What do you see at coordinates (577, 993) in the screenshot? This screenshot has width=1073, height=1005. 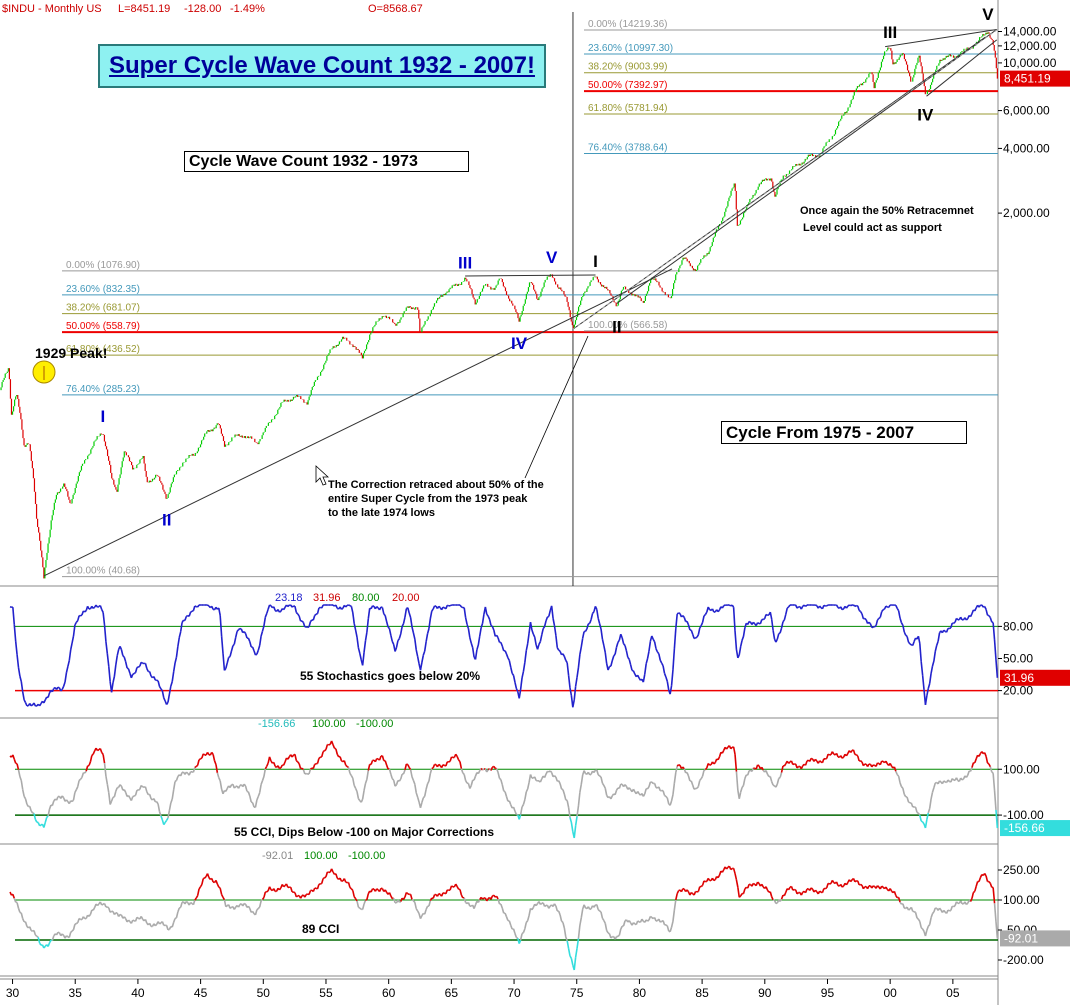 I see `x-axis-label: 75` at bounding box center [577, 993].